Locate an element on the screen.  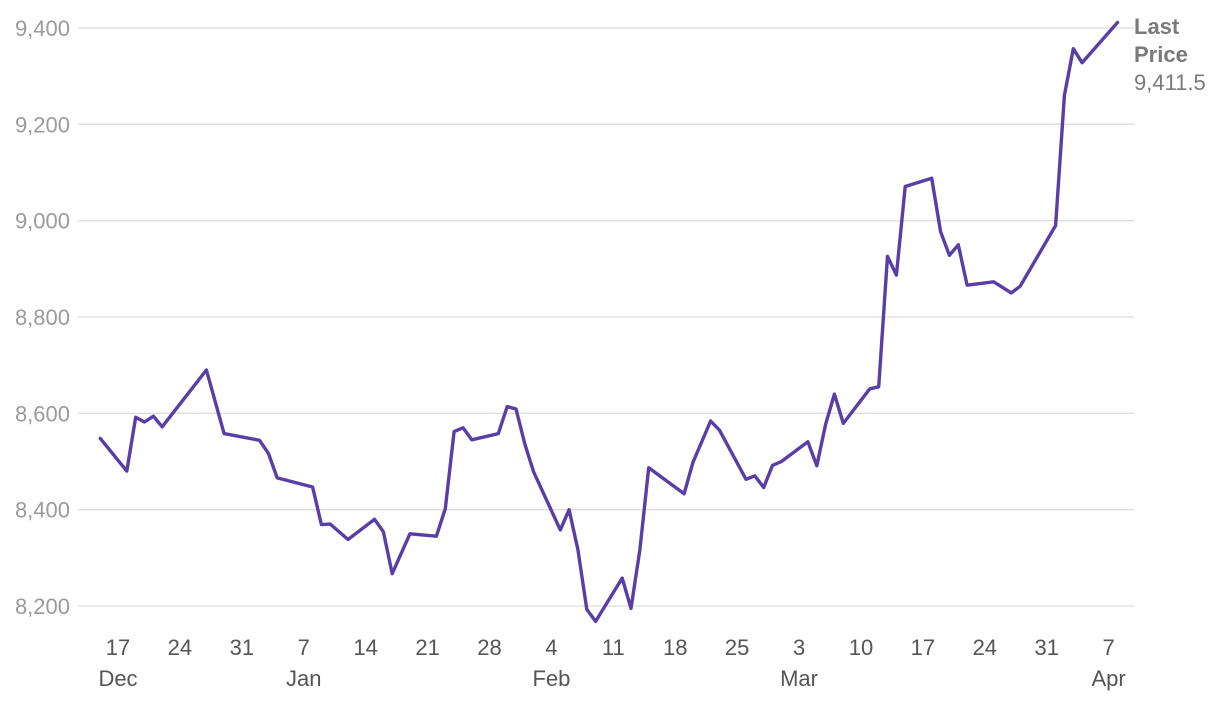
x-tick-label: 11 is located at coordinates (613, 647).